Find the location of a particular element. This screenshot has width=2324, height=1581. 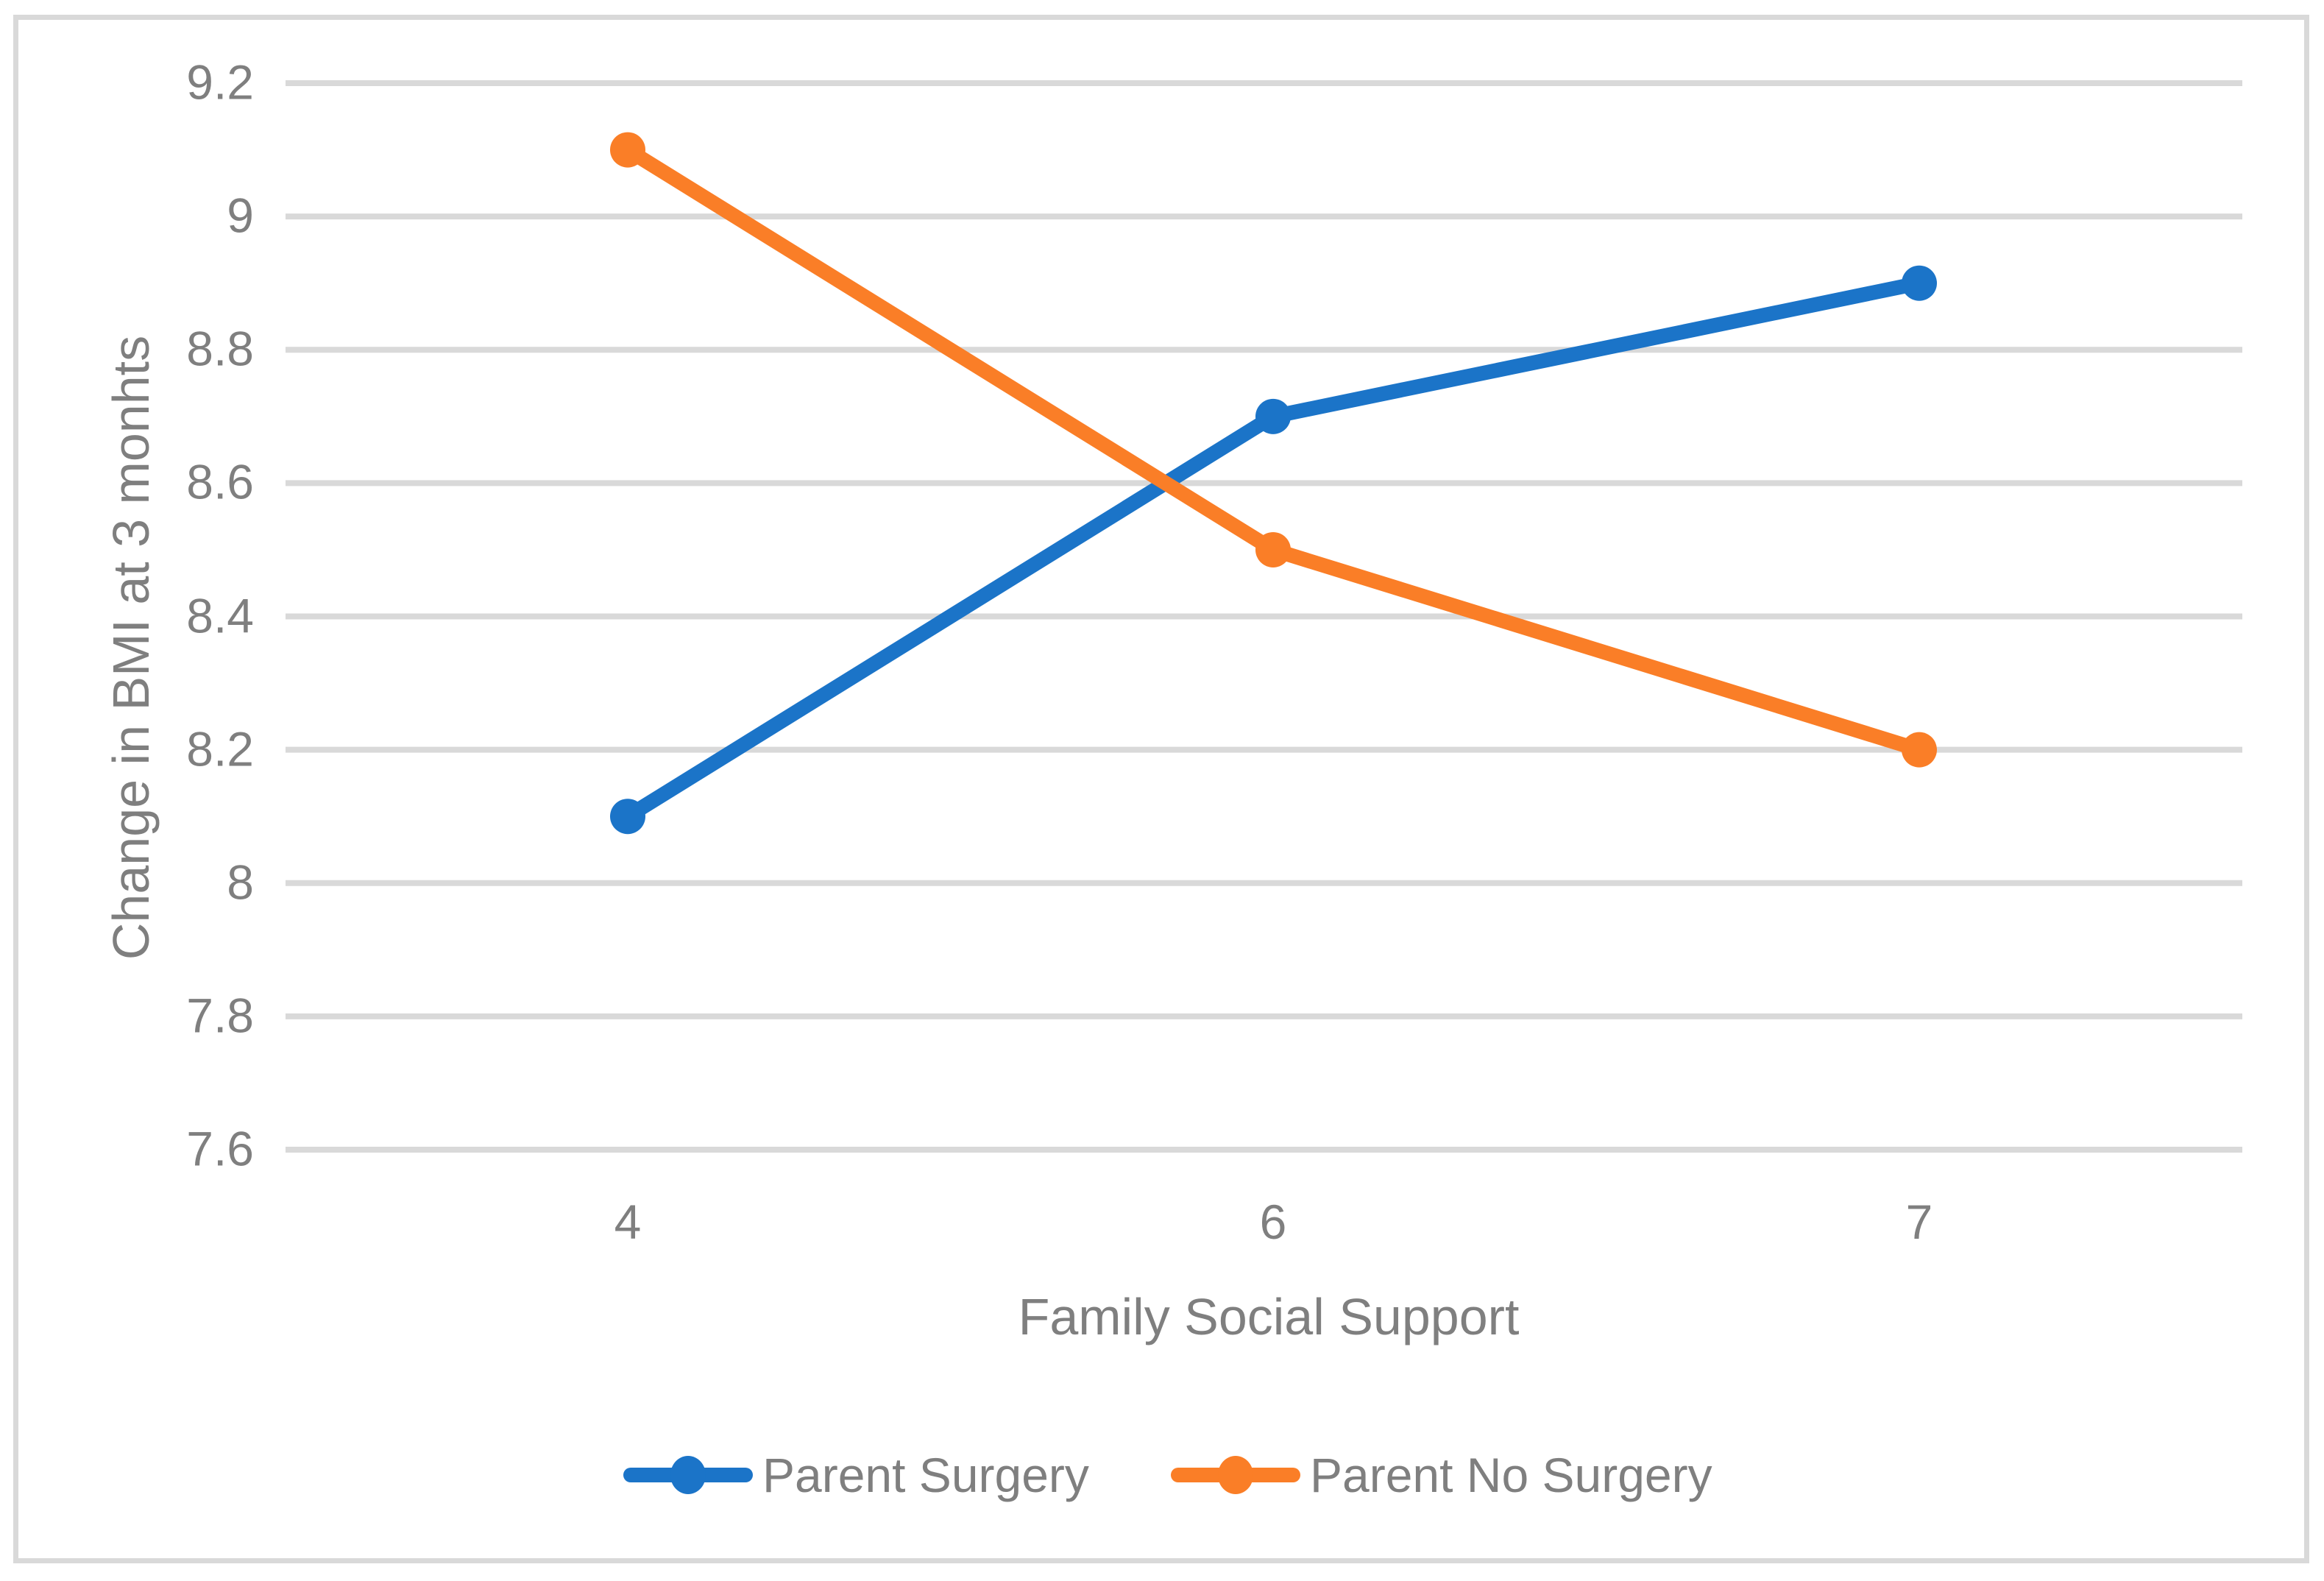

x-axis-title: Family Social Support is located at coordinates (1269, 1316).